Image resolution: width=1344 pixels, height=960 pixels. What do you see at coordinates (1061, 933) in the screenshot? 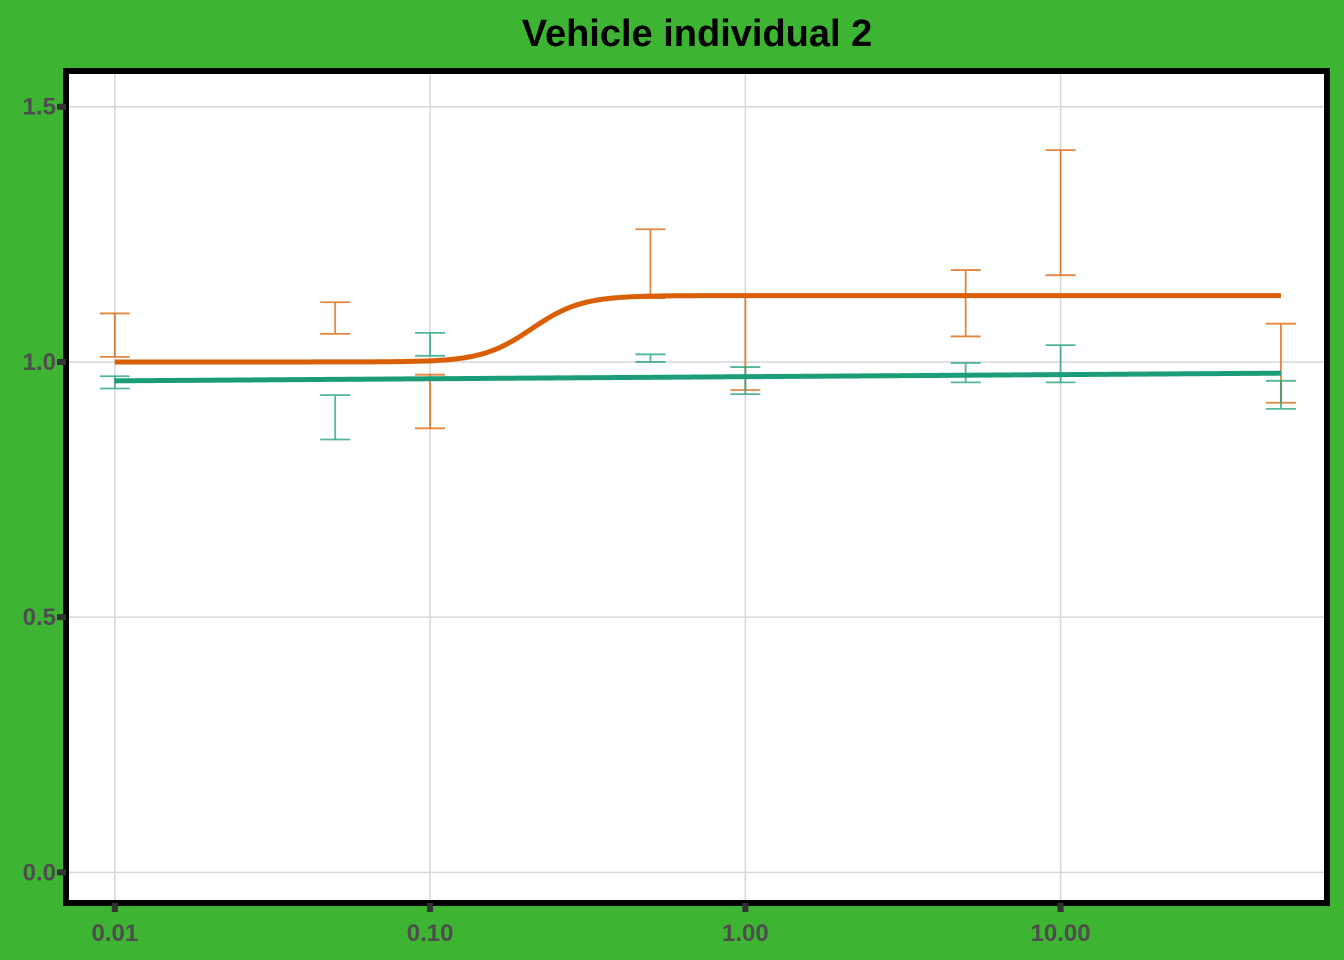
I see `x-tick-label: 10.00` at bounding box center [1061, 933].